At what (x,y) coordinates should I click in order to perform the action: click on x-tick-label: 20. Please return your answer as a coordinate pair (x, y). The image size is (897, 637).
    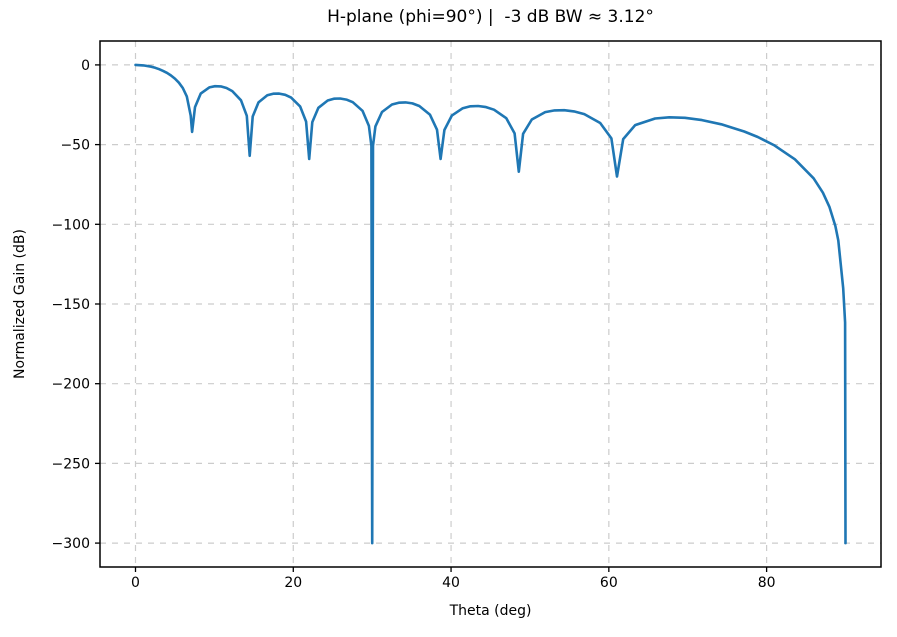
    Looking at the image, I should click on (293, 583).